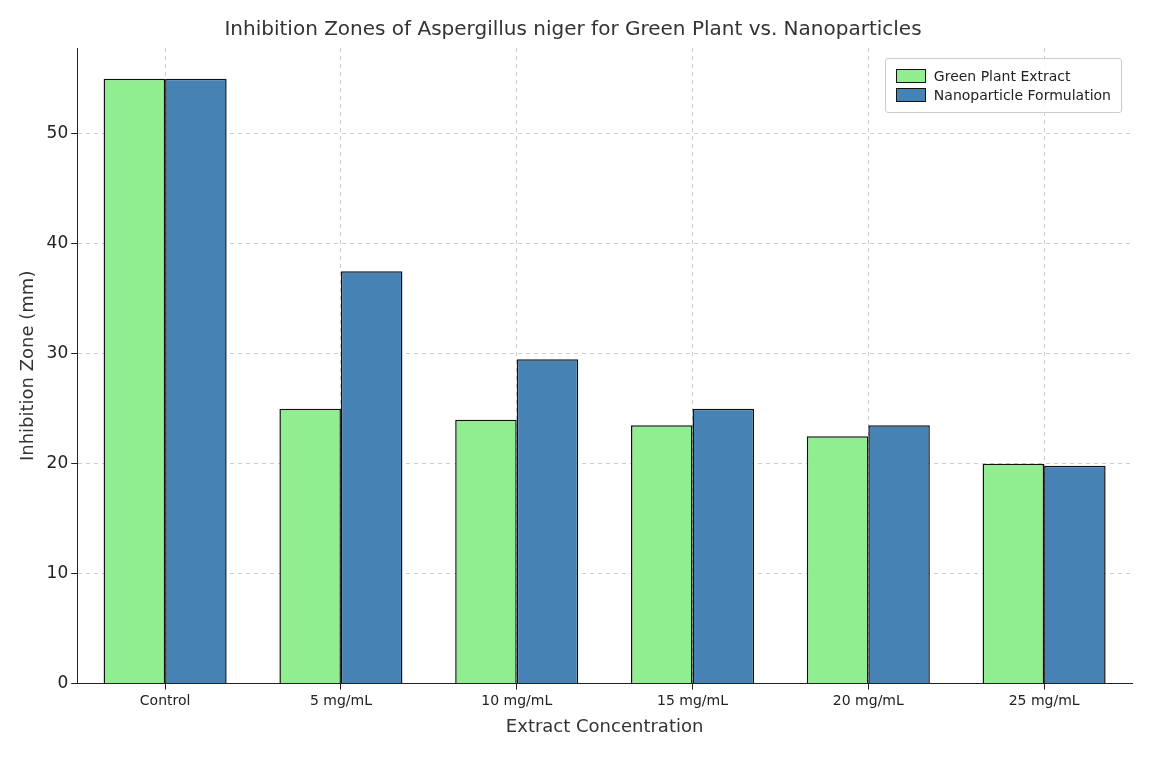 This screenshot has height=760, width=1161. Describe the element at coordinates (573, 28) in the screenshot. I see `chart-title: Inhibition Zones of Aspergillus niger for Green Plant vs. Nanoparticles` at that location.